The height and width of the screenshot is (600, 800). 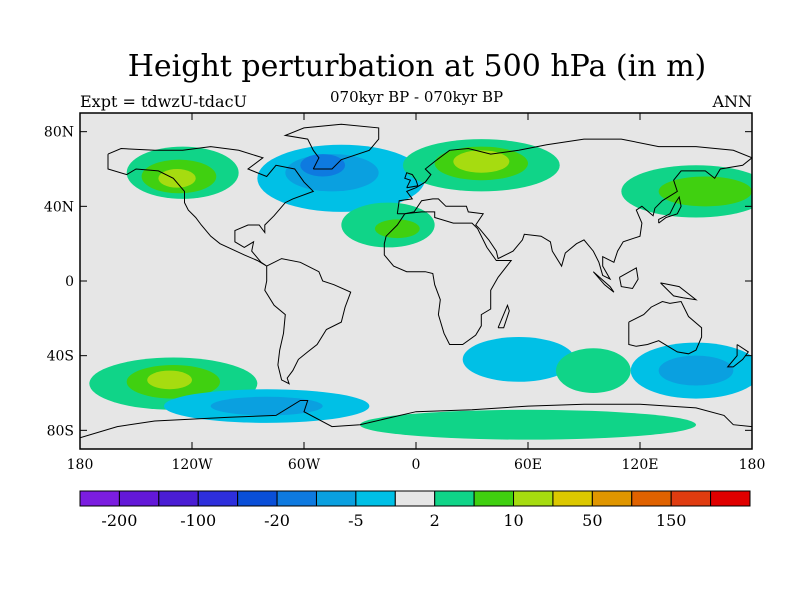 What do you see at coordinates (59, 207) in the screenshot?
I see `lat-tick-label: 40N` at bounding box center [59, 207].